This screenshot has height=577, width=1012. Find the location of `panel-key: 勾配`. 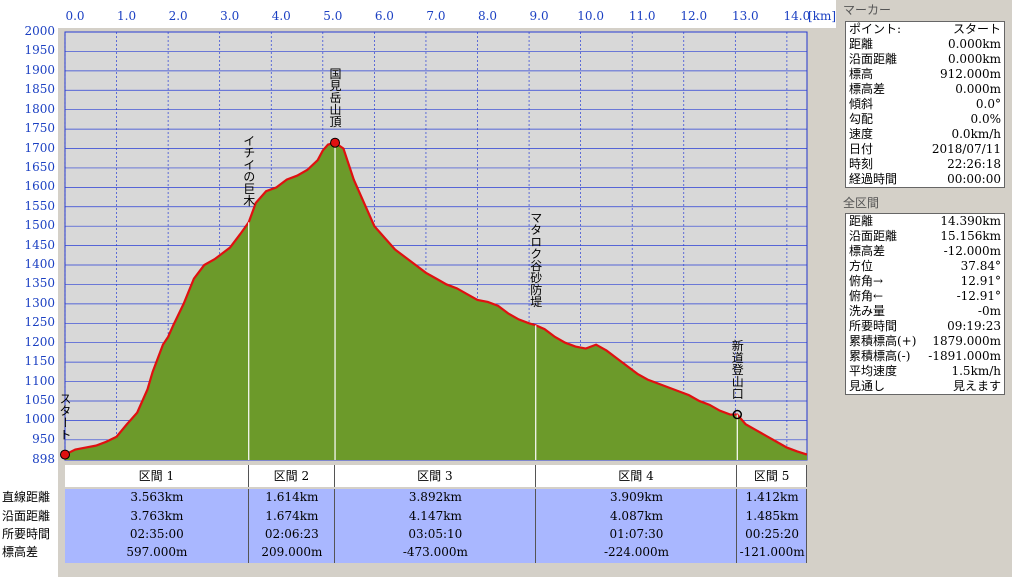

panel-key: 勾配 is located at coordinates (861, 119).